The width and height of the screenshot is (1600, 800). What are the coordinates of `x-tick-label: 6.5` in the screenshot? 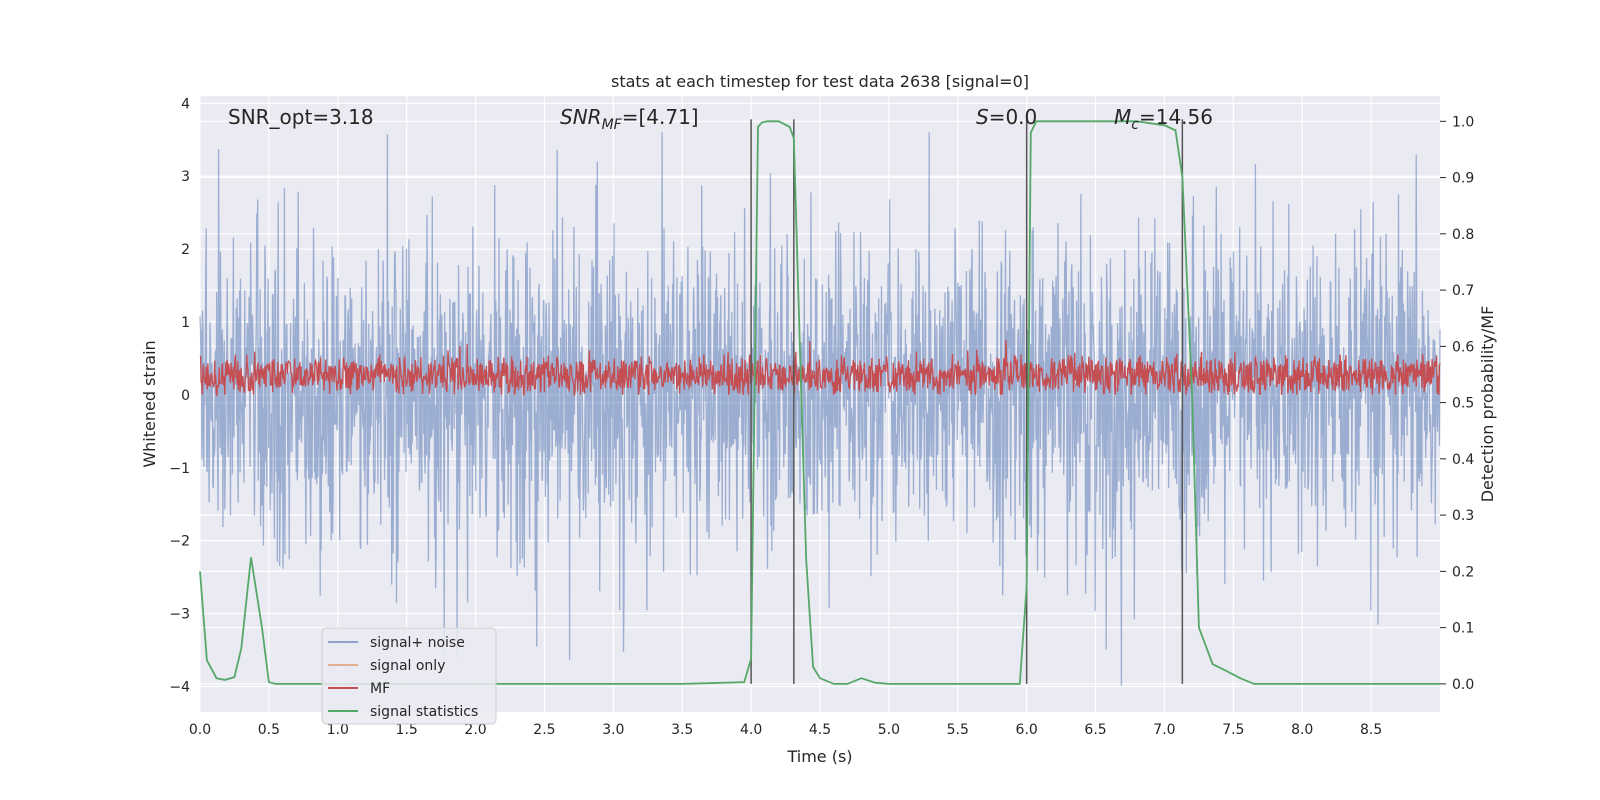 It's located at (1095, 730).